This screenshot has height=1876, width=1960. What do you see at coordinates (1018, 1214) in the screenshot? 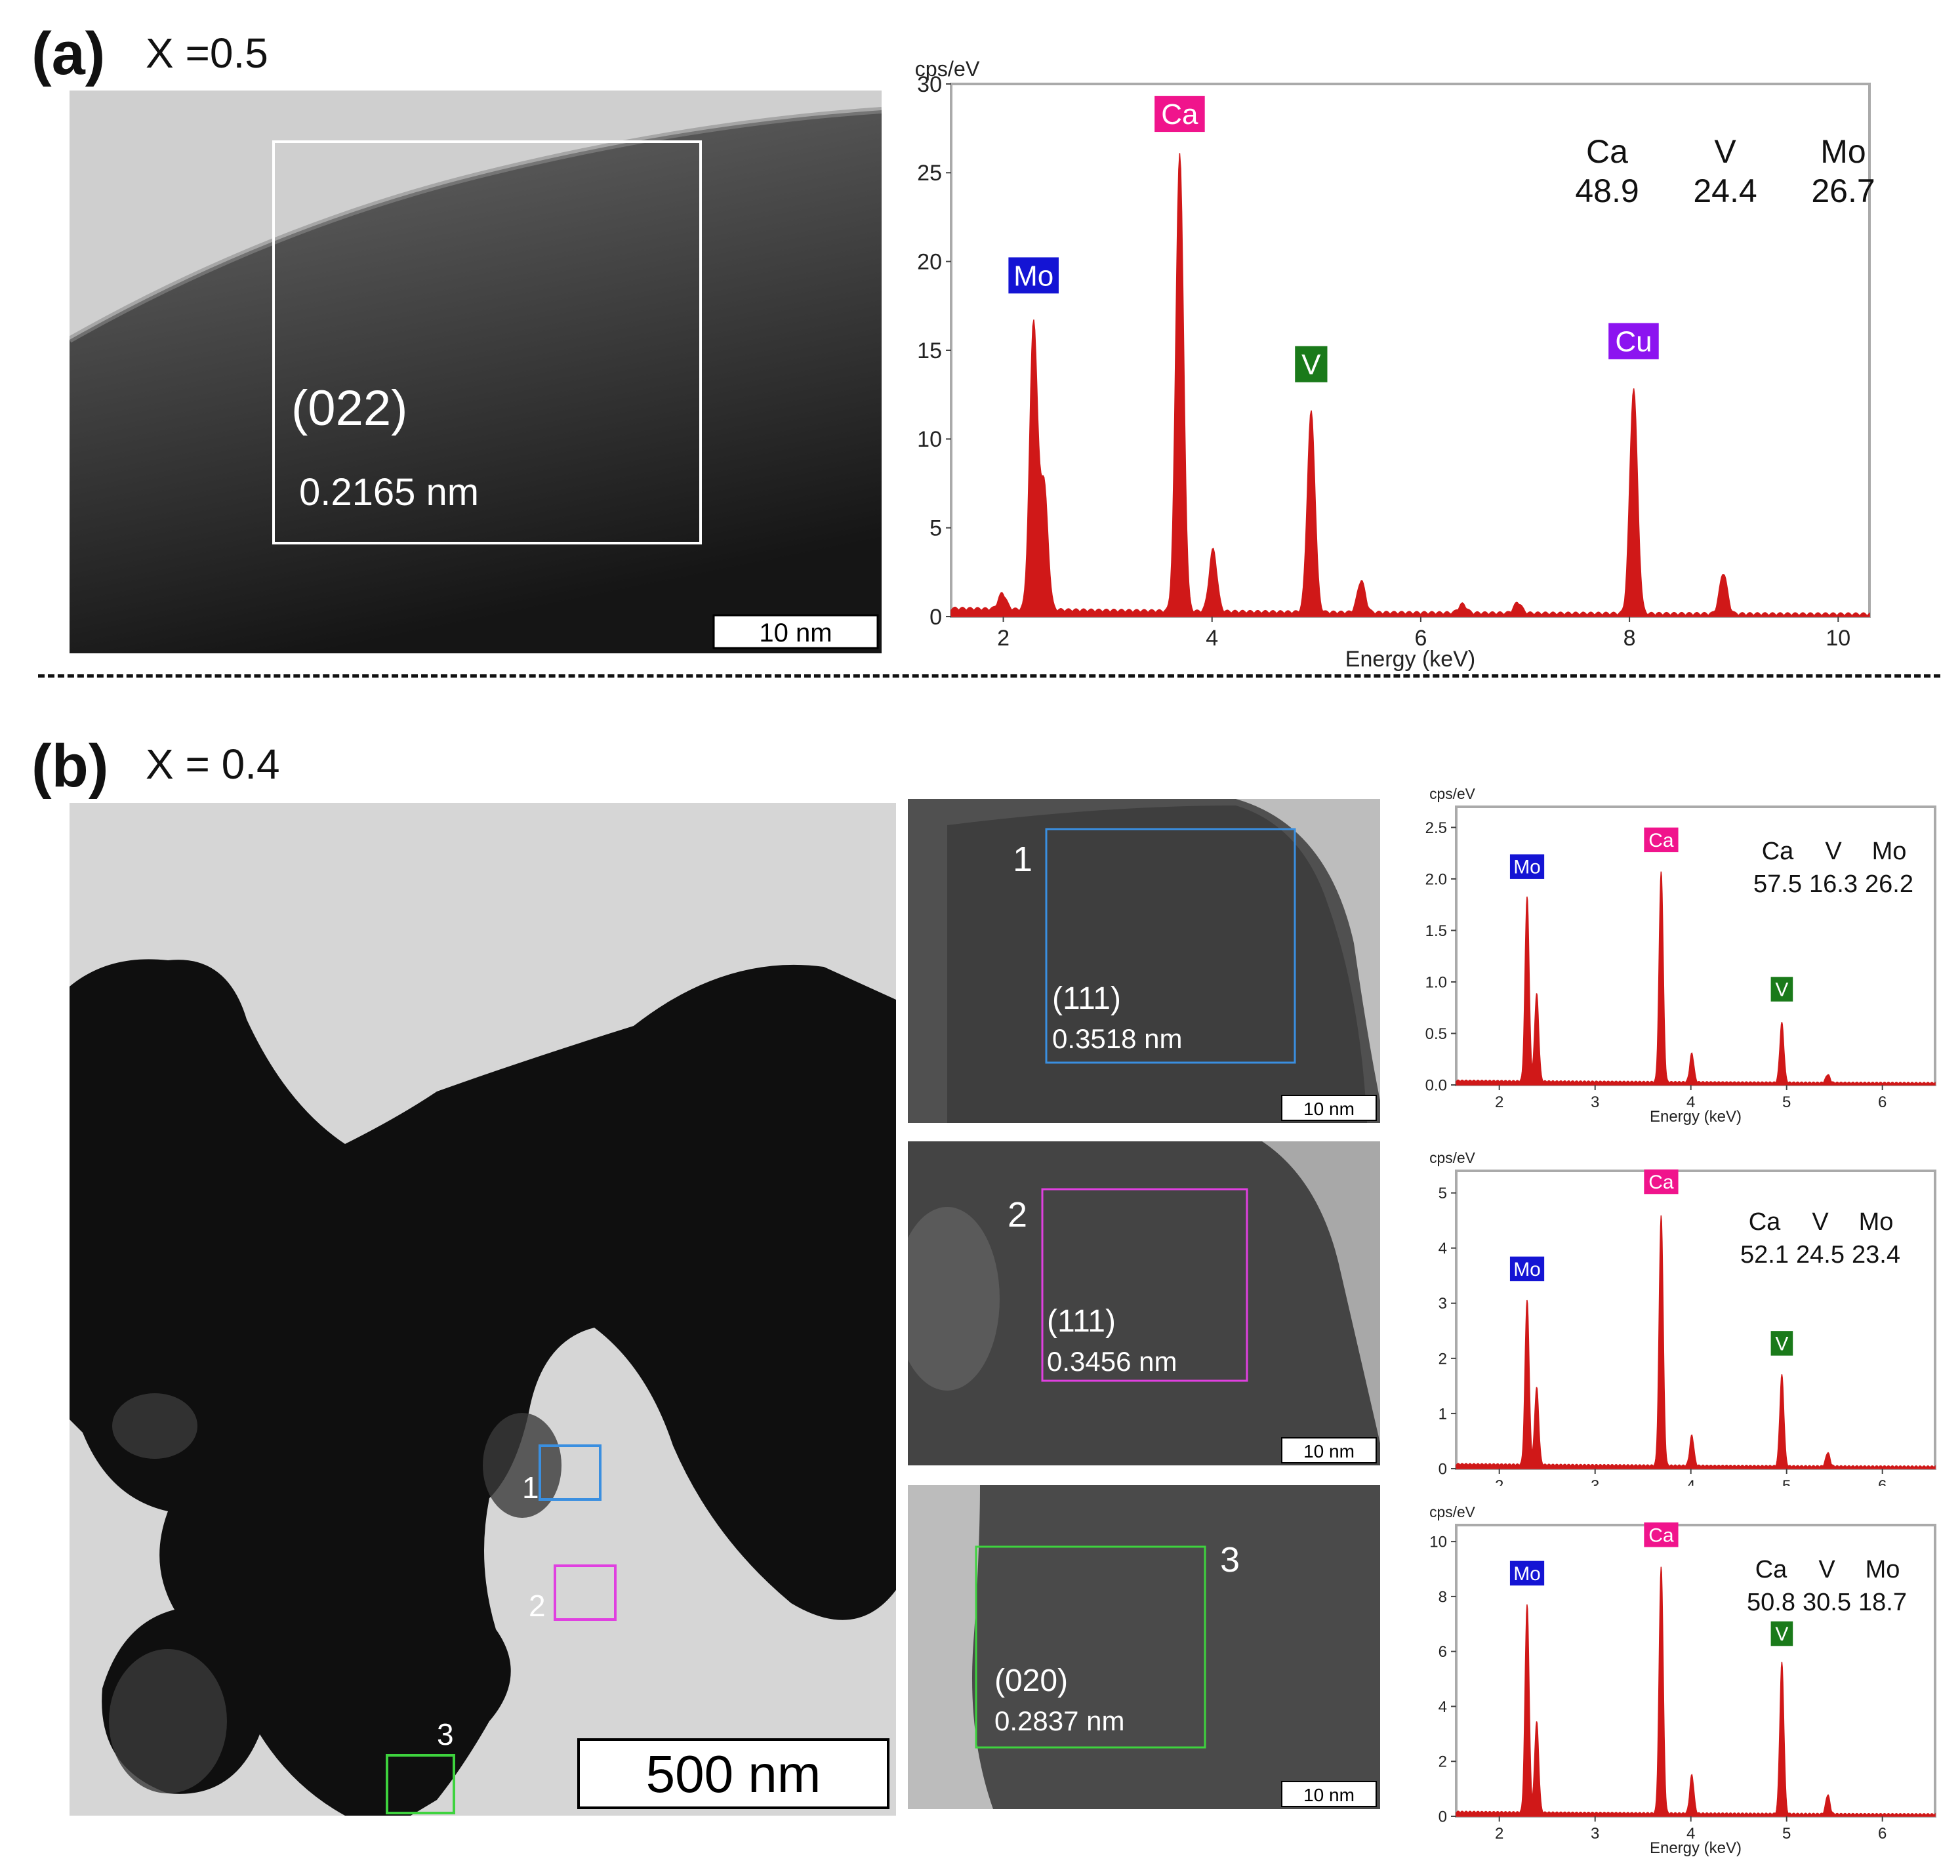
I see `hrtem-region-2: 2` at bounding box center [1018, 1214].